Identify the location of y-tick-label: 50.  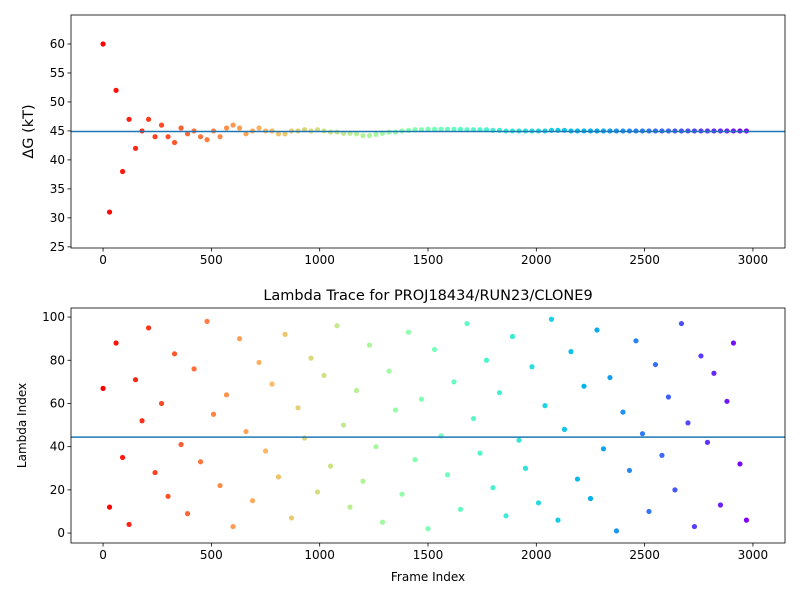
(57, 102).